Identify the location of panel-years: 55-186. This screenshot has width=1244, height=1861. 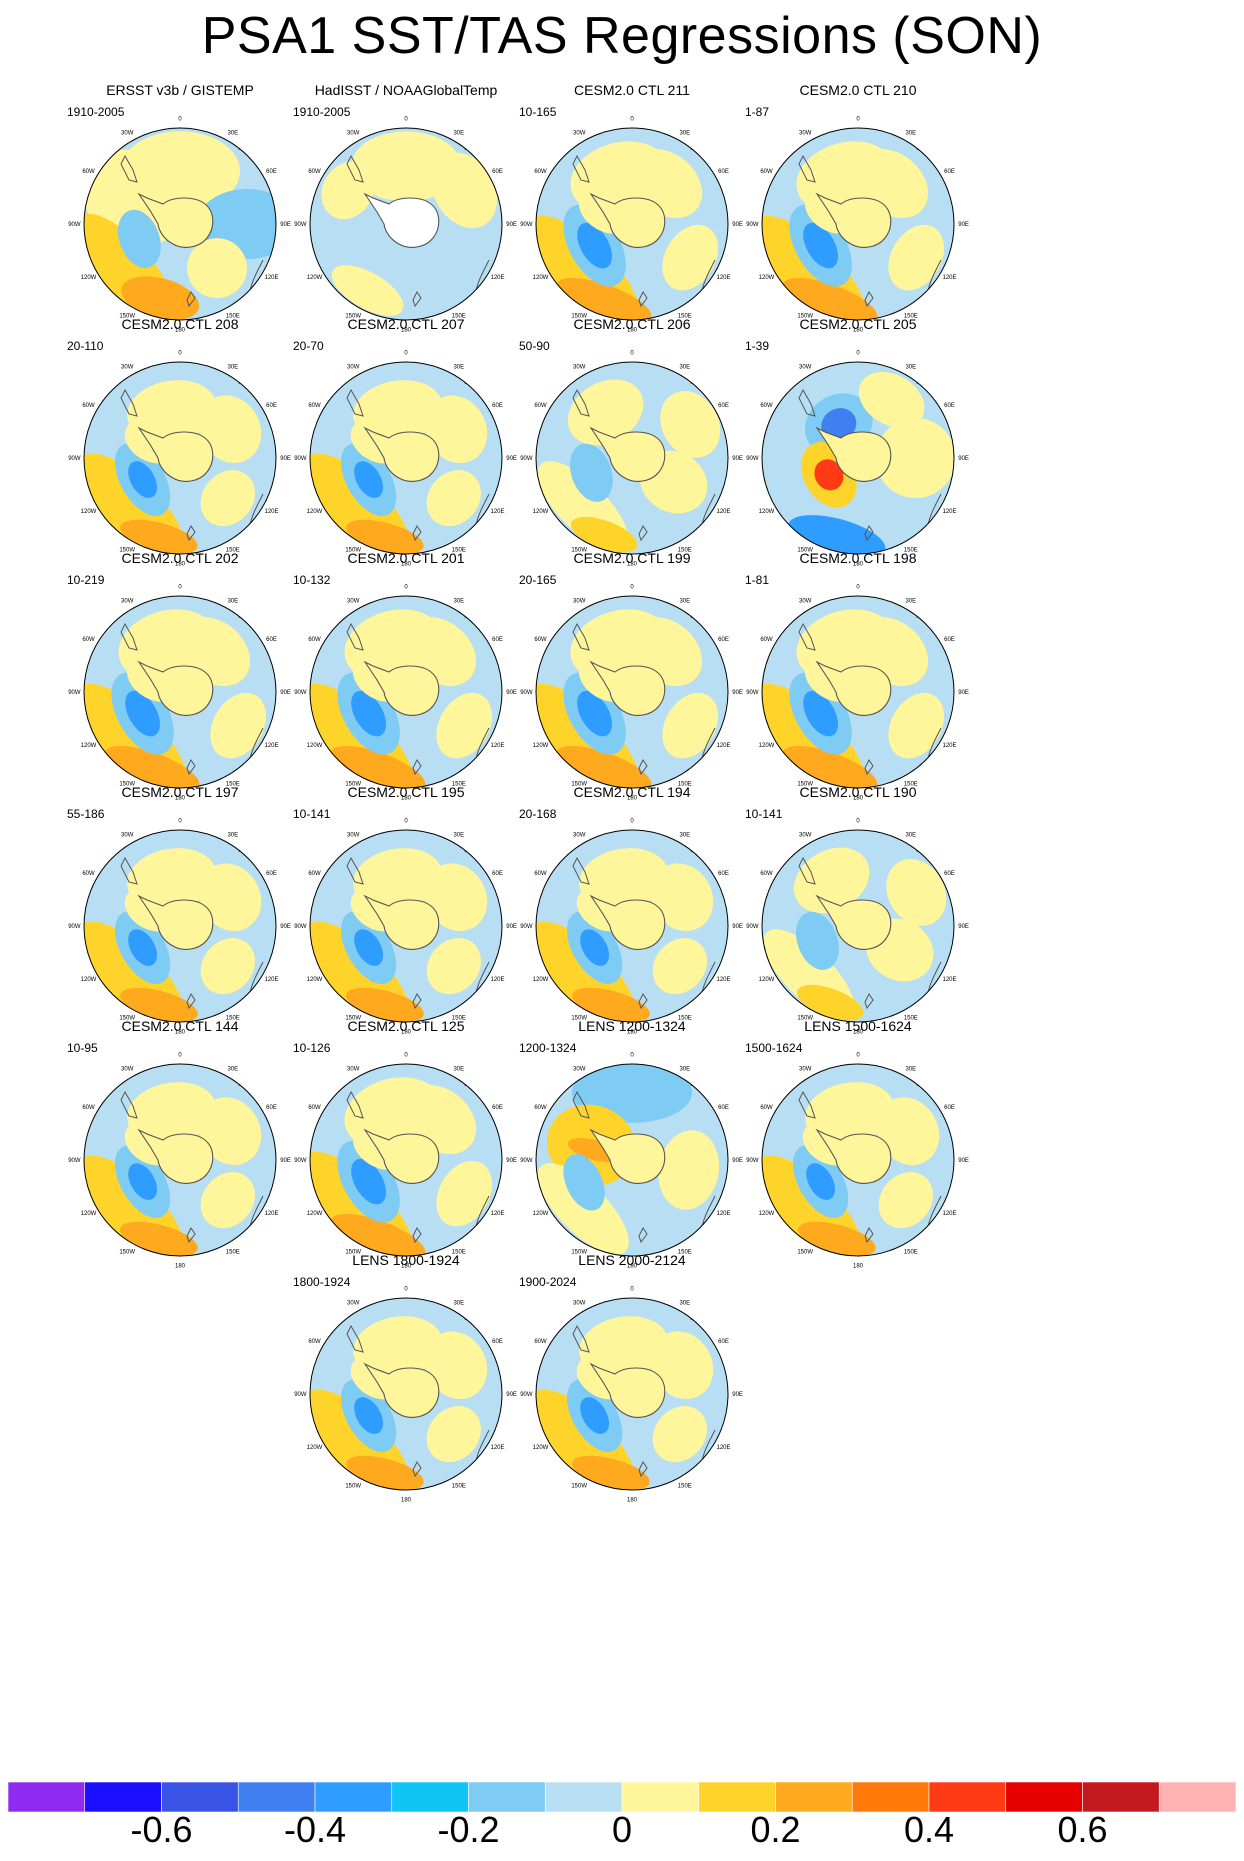
(86, 814).